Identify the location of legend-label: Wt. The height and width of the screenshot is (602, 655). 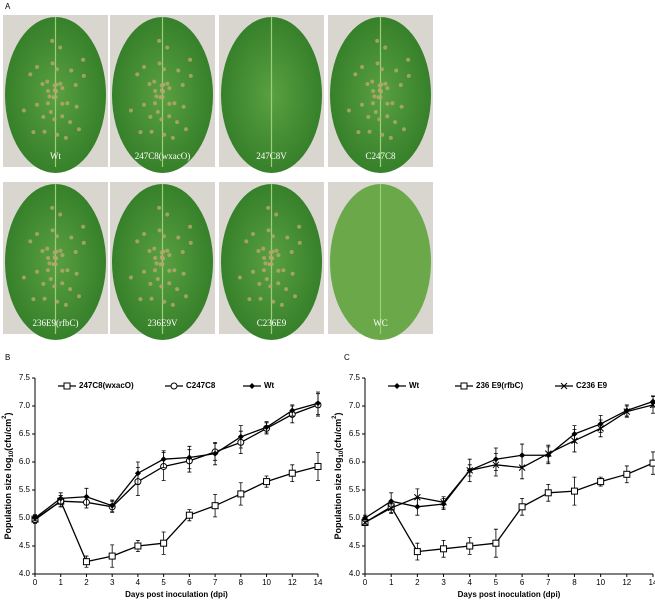
(414, 385).